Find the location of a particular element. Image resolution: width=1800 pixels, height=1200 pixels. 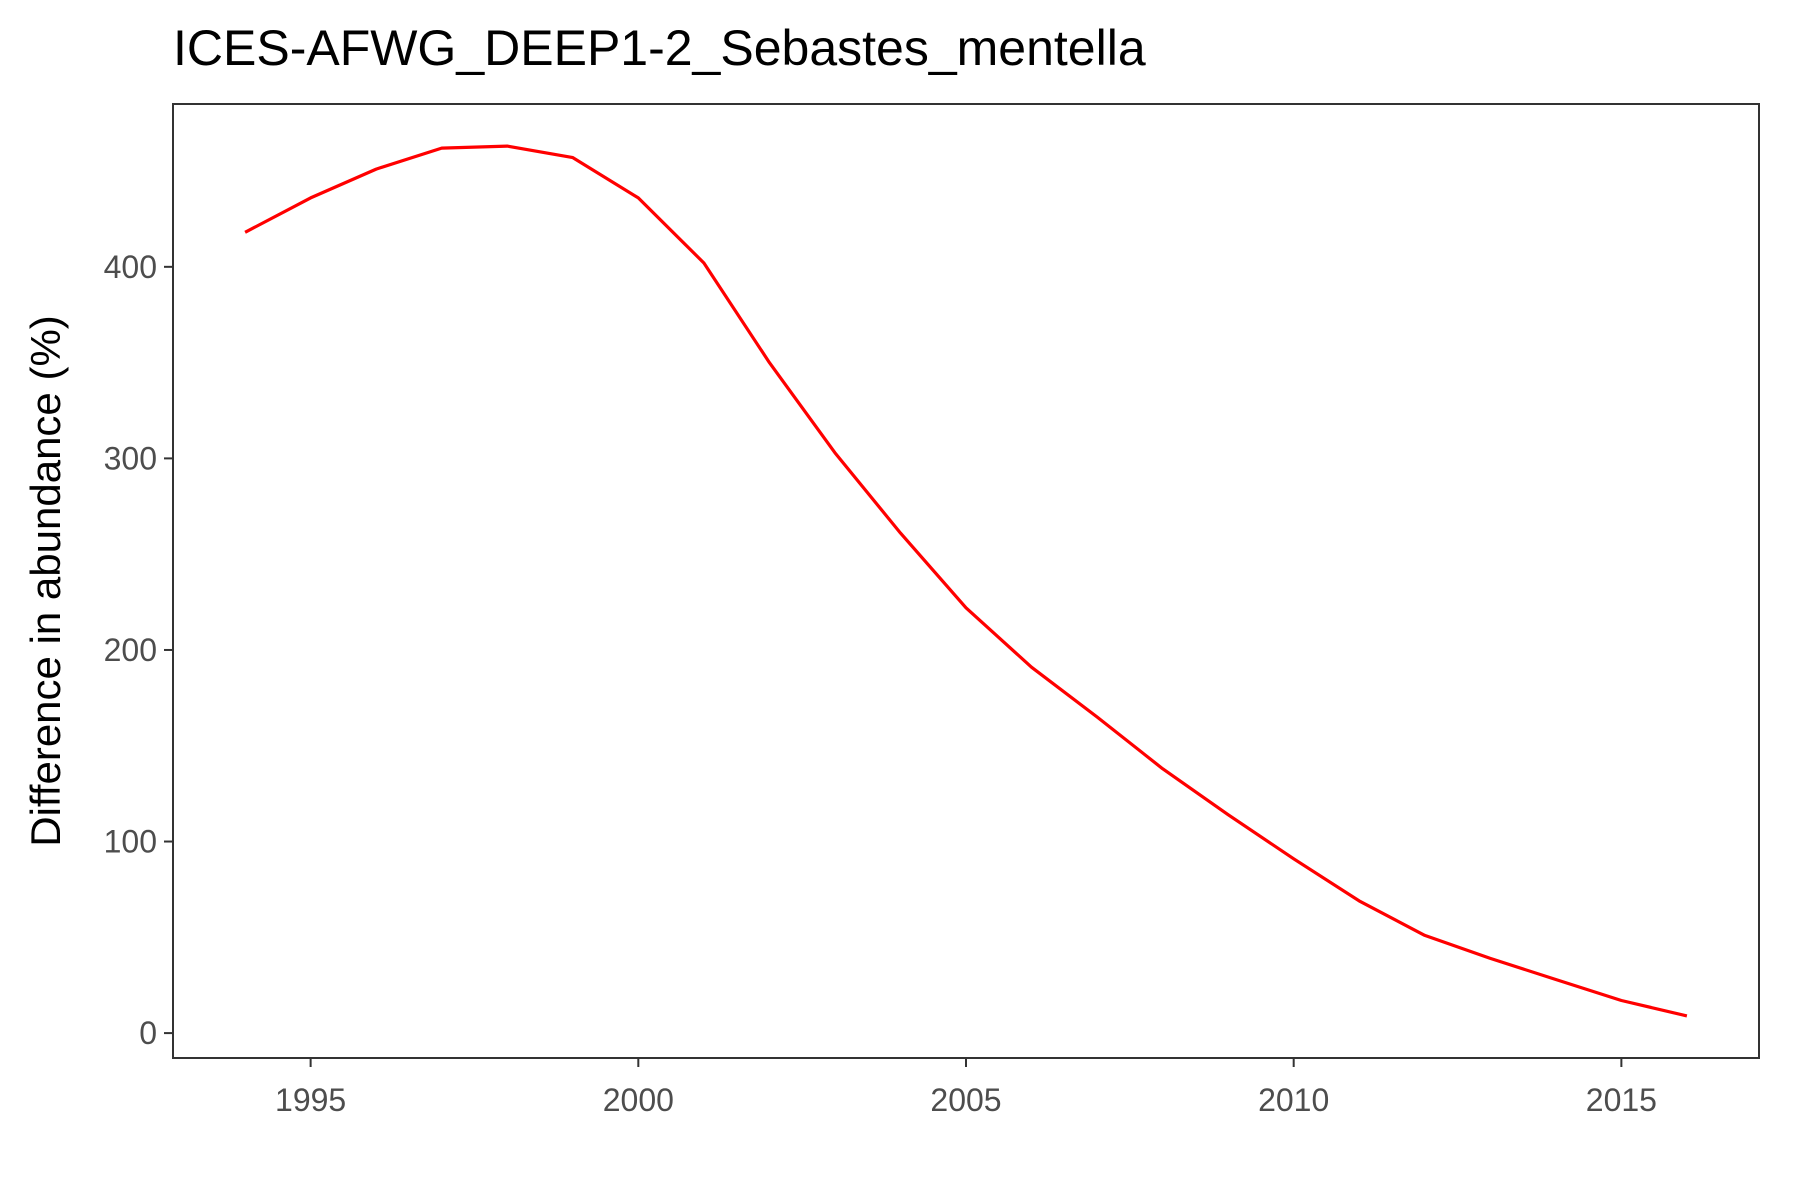

y-tick-label: 0 is located at coordinates (148, 1033).